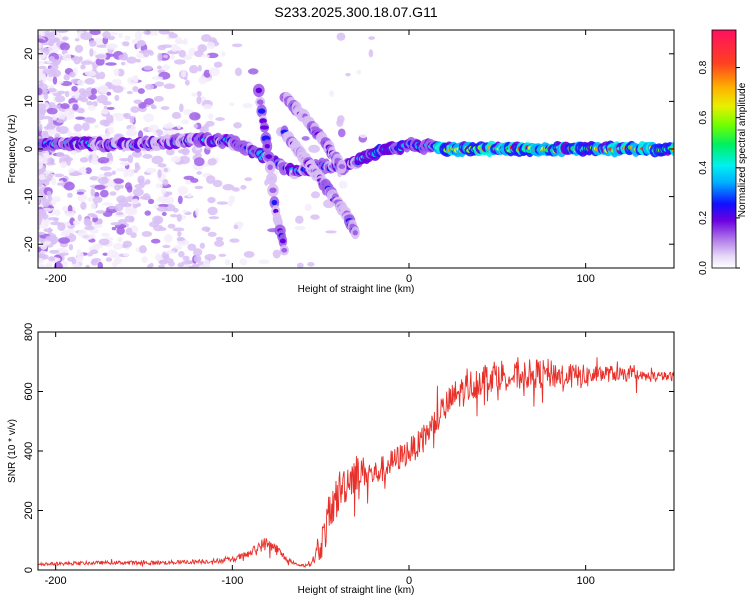  What do you see at coordinates (29, 244) in the screenshot?
I see `spectrogram-ytick-label: -20` at bounding box center [29, 244].